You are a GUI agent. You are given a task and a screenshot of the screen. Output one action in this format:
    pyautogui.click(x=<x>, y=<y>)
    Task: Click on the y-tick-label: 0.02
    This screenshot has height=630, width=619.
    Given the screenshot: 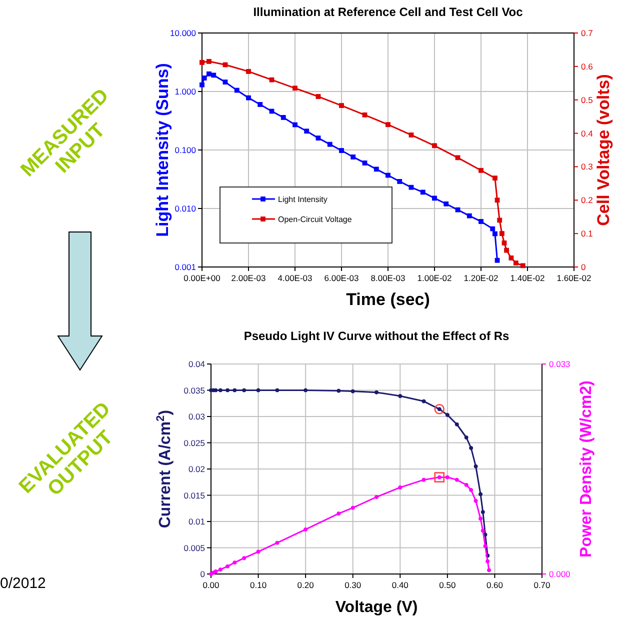 What is the action you would take?
    pyautogui.click(x=197, y=469)
    